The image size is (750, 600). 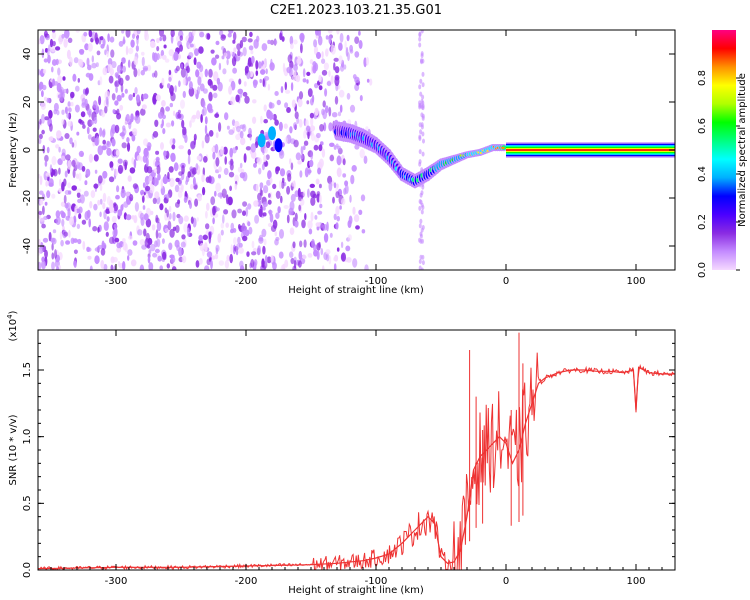 What do you see at coordinates (702, 222) in the screenshot?
I see `colorbar-tick-label: 0.2` at bounding box center [702, 222].